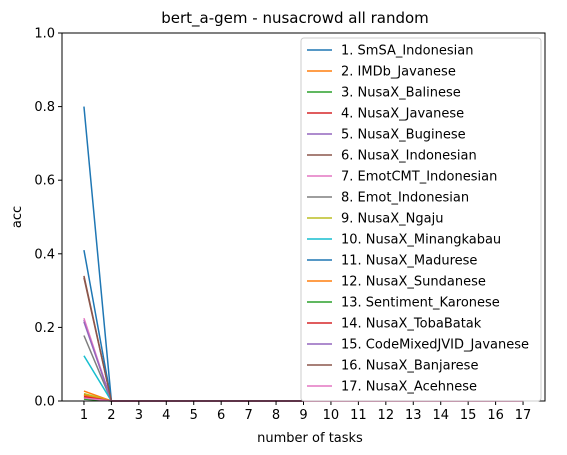 This screenshot has width=567, height=455. I want to click on legend-entry: 9. NusaX_Ngaju, so click(392, 219).